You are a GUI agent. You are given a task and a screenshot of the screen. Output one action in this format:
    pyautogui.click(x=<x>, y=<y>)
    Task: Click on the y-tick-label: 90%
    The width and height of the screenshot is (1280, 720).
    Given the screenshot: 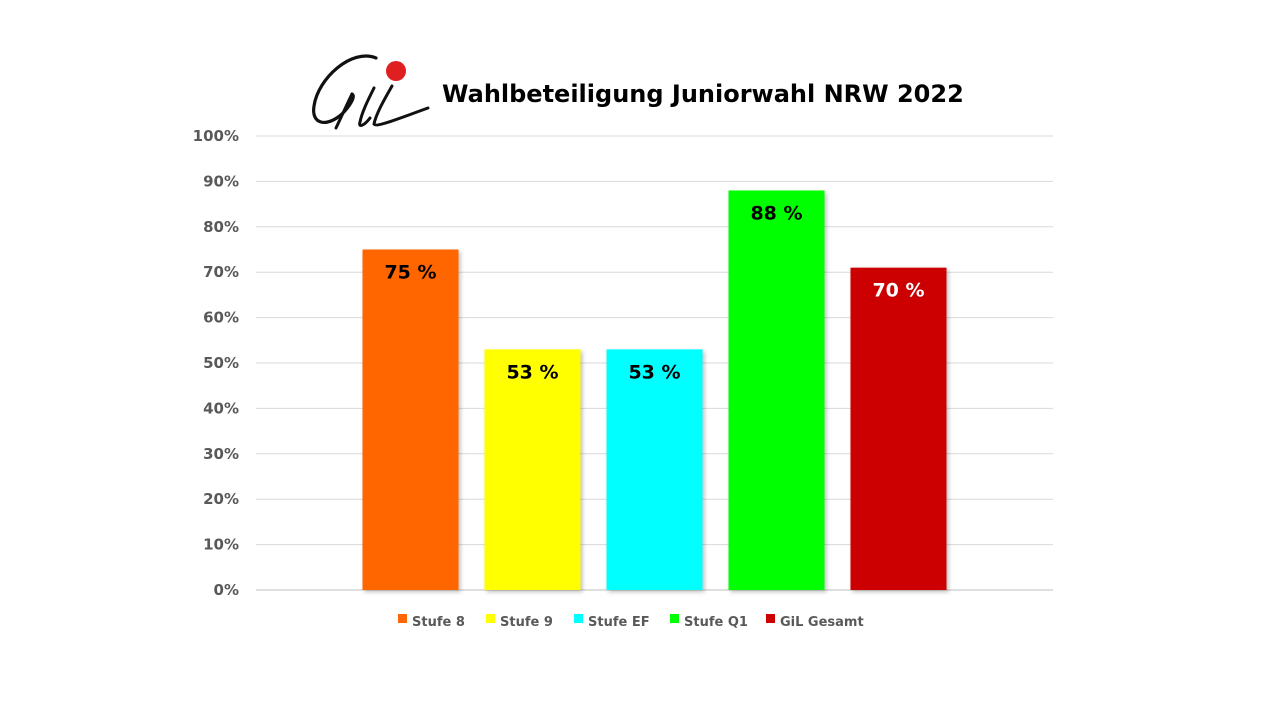 What is the action you would take?
    pyautogui.click(x=221, y=181)
    